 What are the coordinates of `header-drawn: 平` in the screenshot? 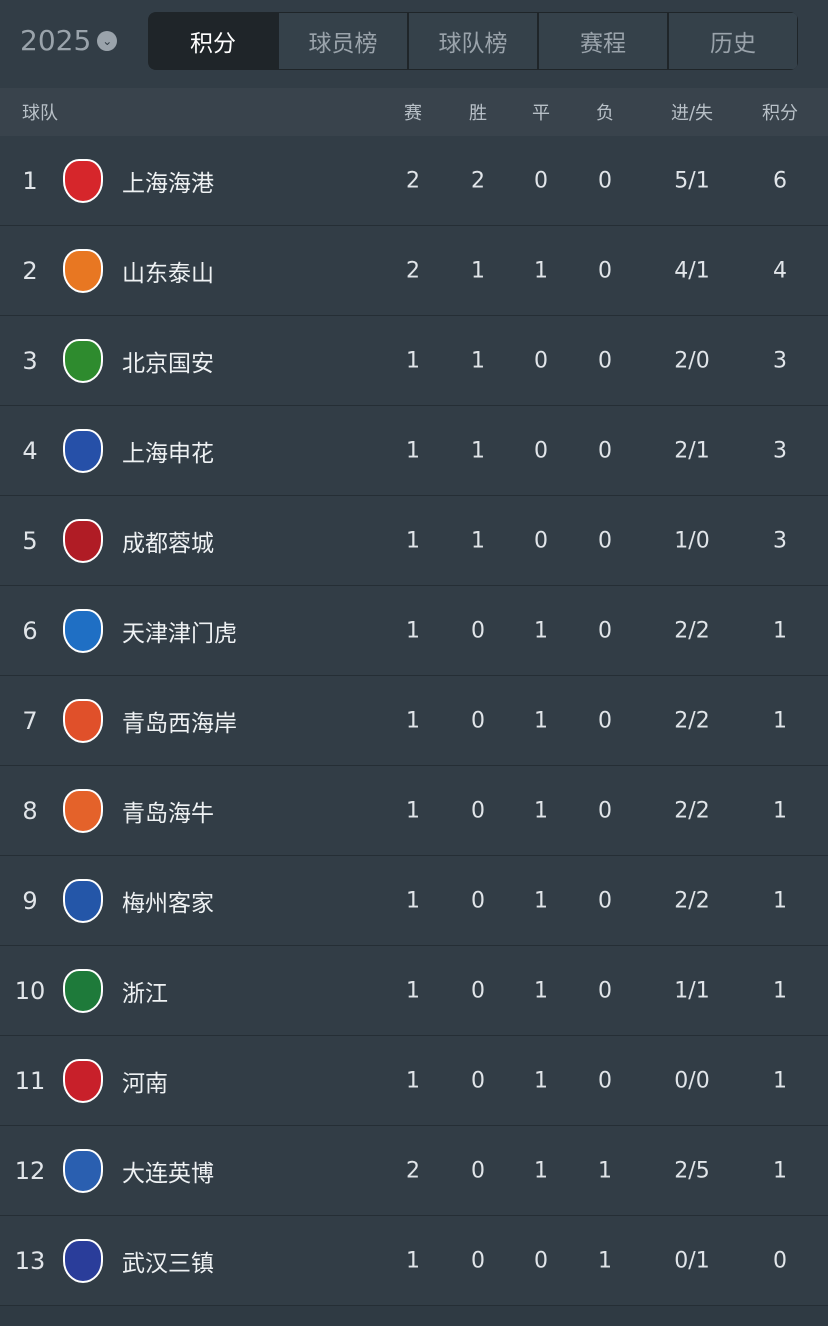 It's located at (541, 113).